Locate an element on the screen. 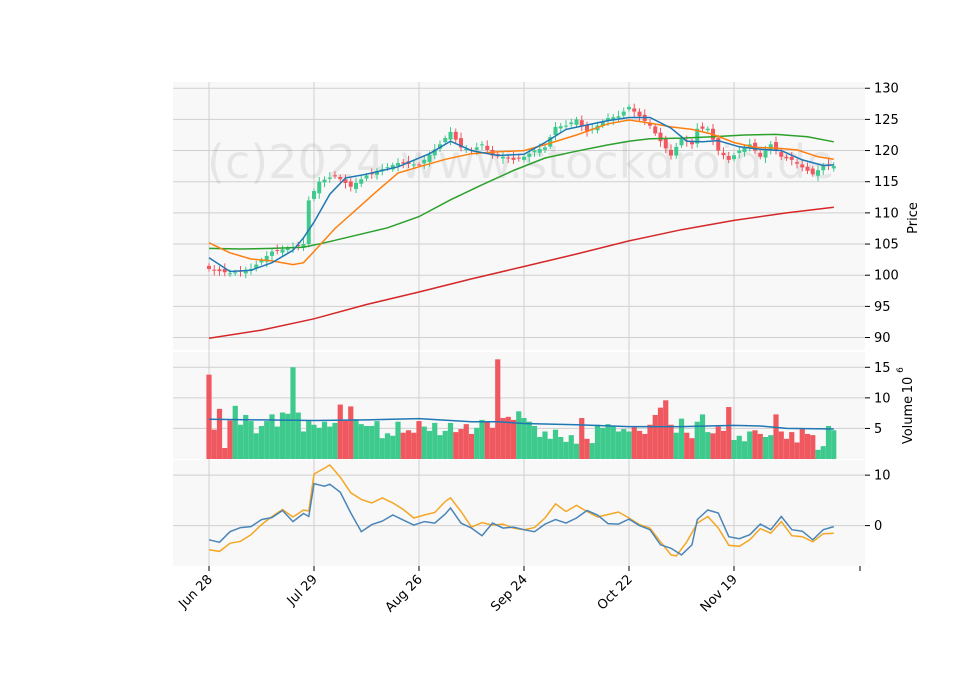 The height and width of the screenshot is (690, 960). price-y-tick-label: 105 is located at coordinates (886, 245).